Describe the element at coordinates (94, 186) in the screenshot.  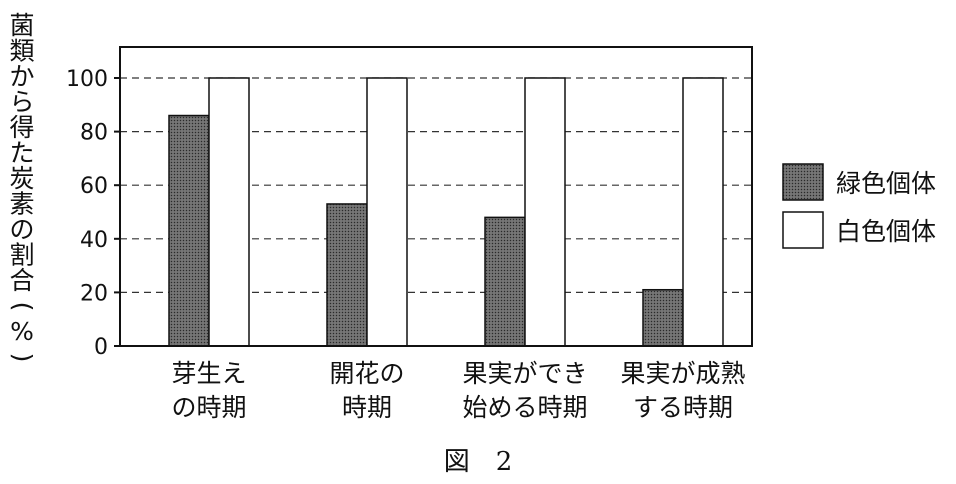
I see `y-tick-label: 60` at that location.